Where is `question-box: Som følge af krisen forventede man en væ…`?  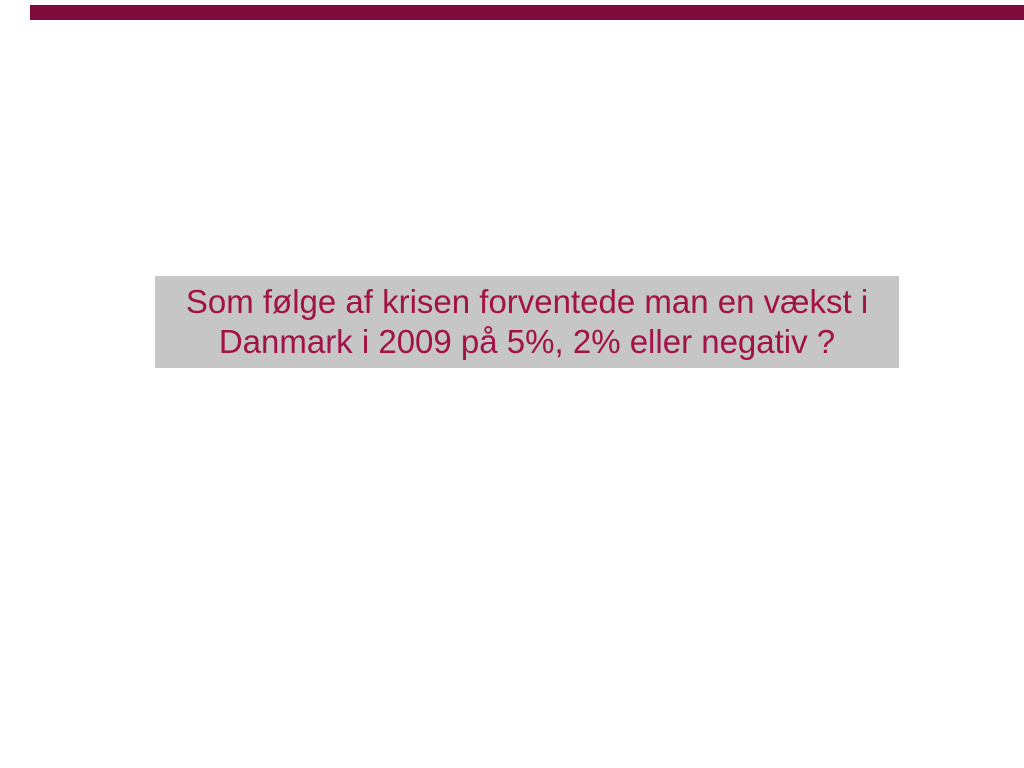
question-box: Som følge af krisen forventede man en væ… is located at coordinates (527, 322).